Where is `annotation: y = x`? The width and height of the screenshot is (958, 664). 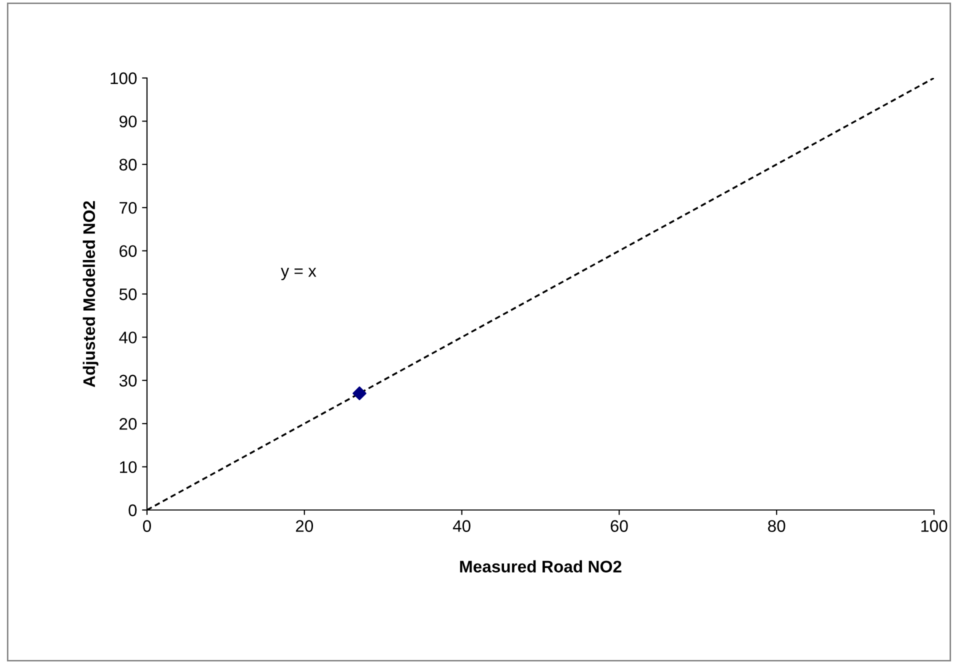
annotation: y = x is located at coordinates (298, 274).